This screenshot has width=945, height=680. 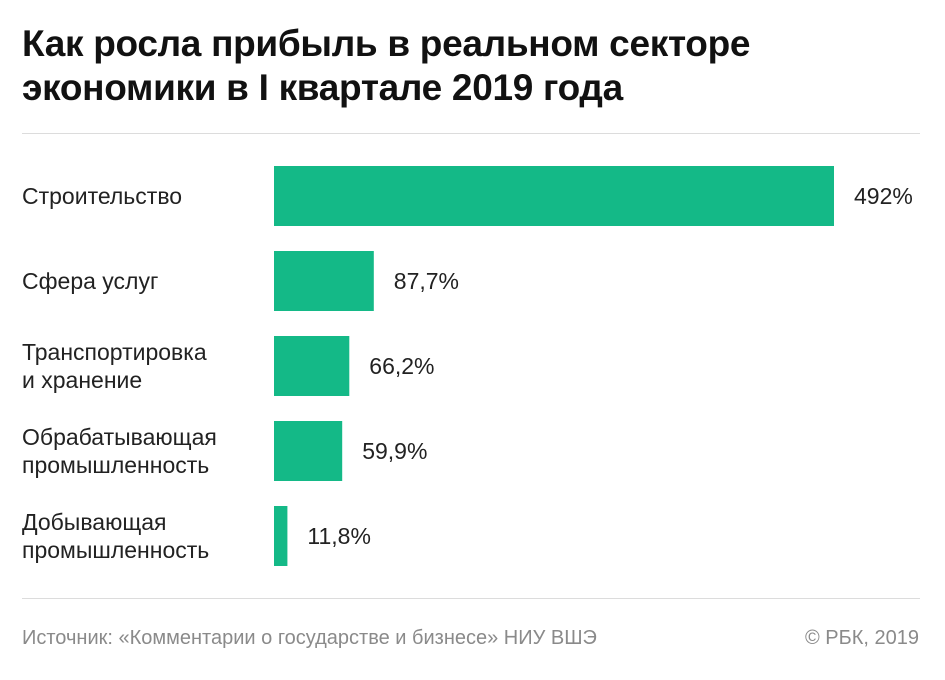 I want to click on copyright-note: © РБК, 2019, so click(x=861, y=638).